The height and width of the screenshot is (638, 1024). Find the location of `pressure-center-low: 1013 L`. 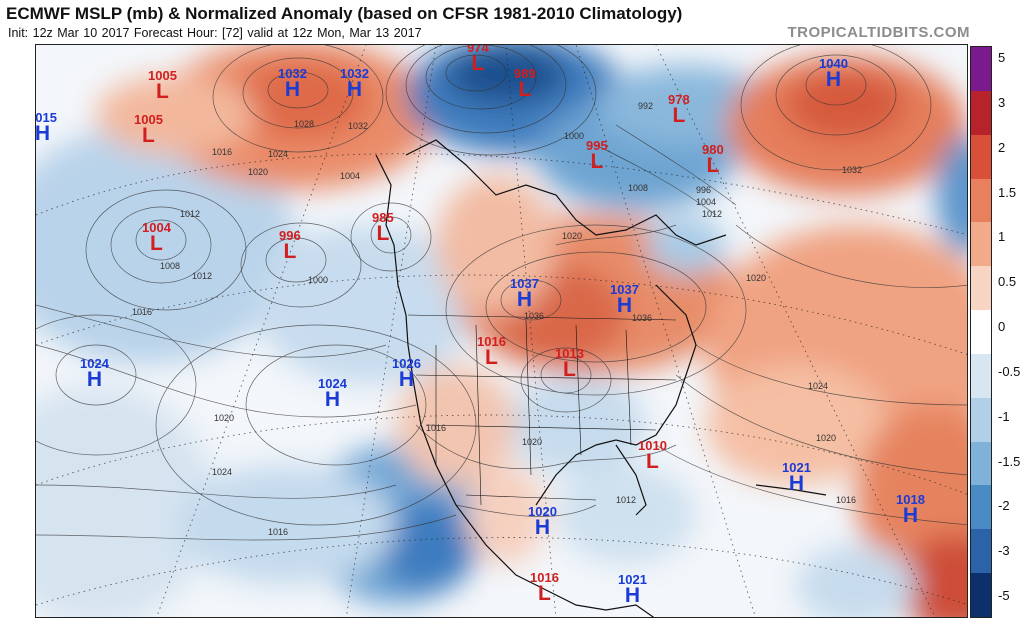

pressure-center-low: 1013 L is located at coordinates (569, 363).